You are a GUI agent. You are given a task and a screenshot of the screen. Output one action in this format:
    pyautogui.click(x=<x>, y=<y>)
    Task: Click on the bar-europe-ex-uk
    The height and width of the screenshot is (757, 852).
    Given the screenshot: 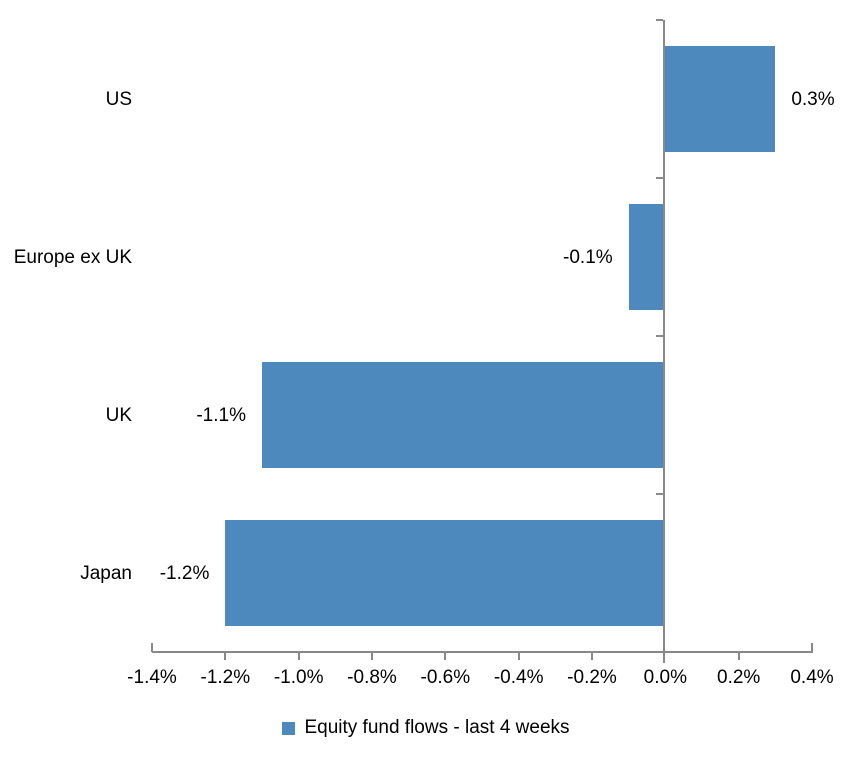 What is the action you would take?
    pyautogui.click(x=647, y=257)
    